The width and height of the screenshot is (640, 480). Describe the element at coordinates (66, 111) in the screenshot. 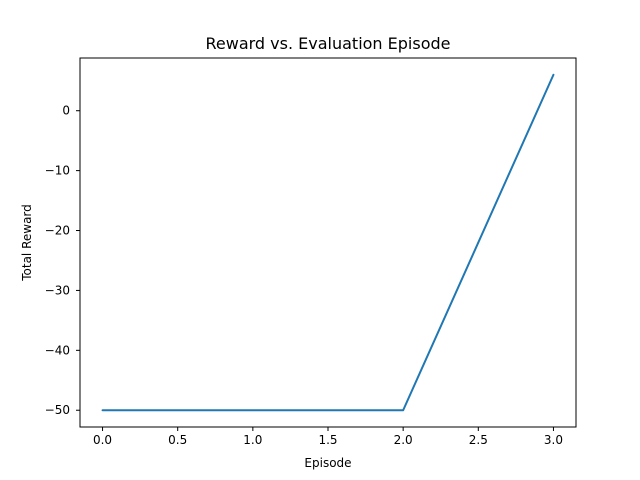

I see `y-tick-label: 0` at that location.